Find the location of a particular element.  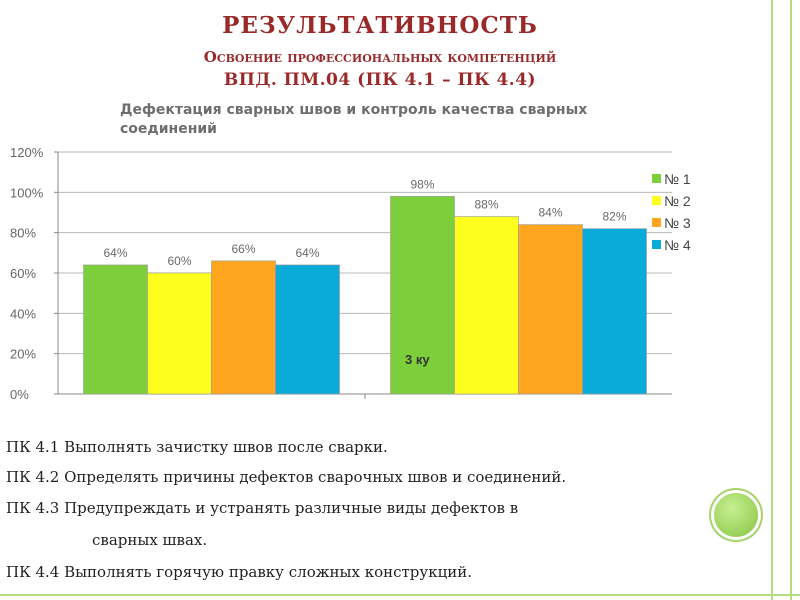

objective-pk-4-3-cont: сварных швах. is located at coordinates (150, 540).